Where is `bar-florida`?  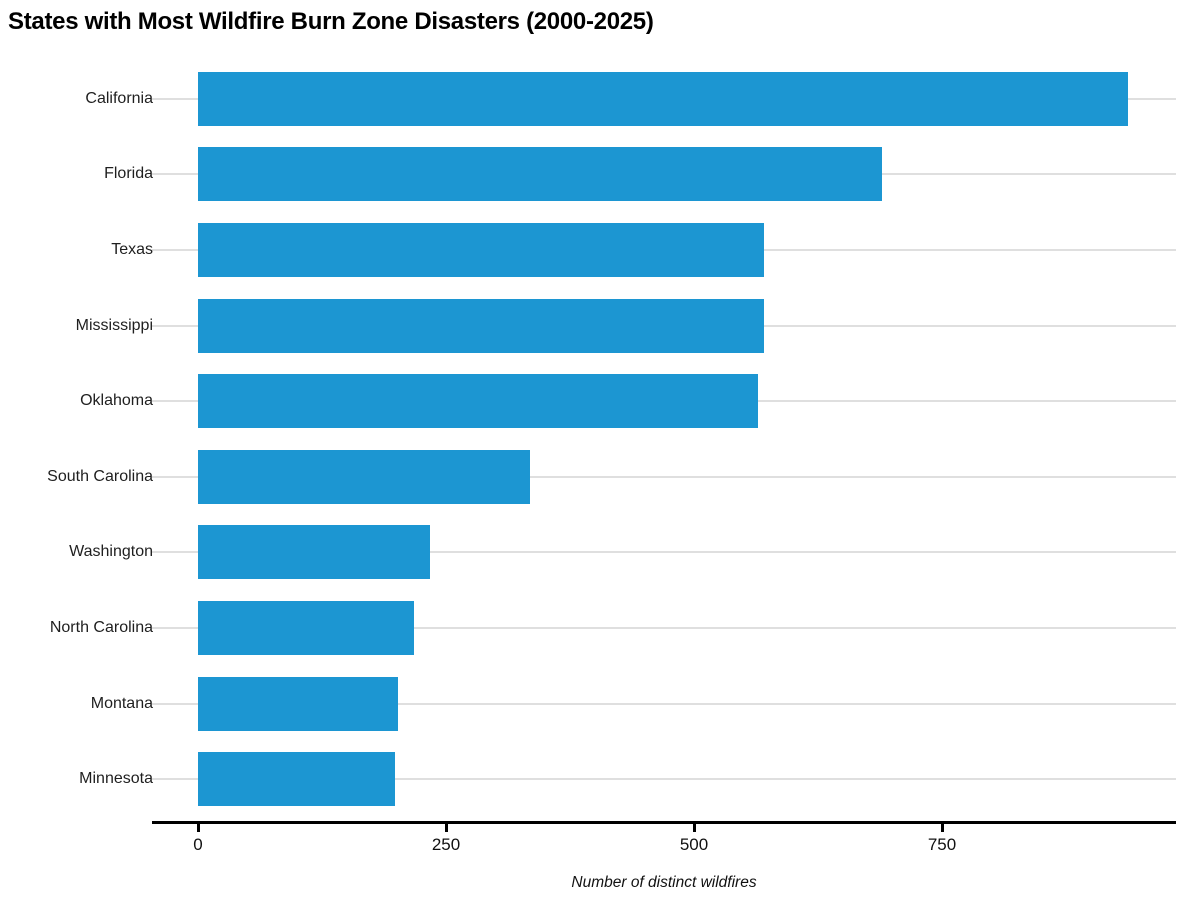 bar-florida is located at coordinates (540, 174).